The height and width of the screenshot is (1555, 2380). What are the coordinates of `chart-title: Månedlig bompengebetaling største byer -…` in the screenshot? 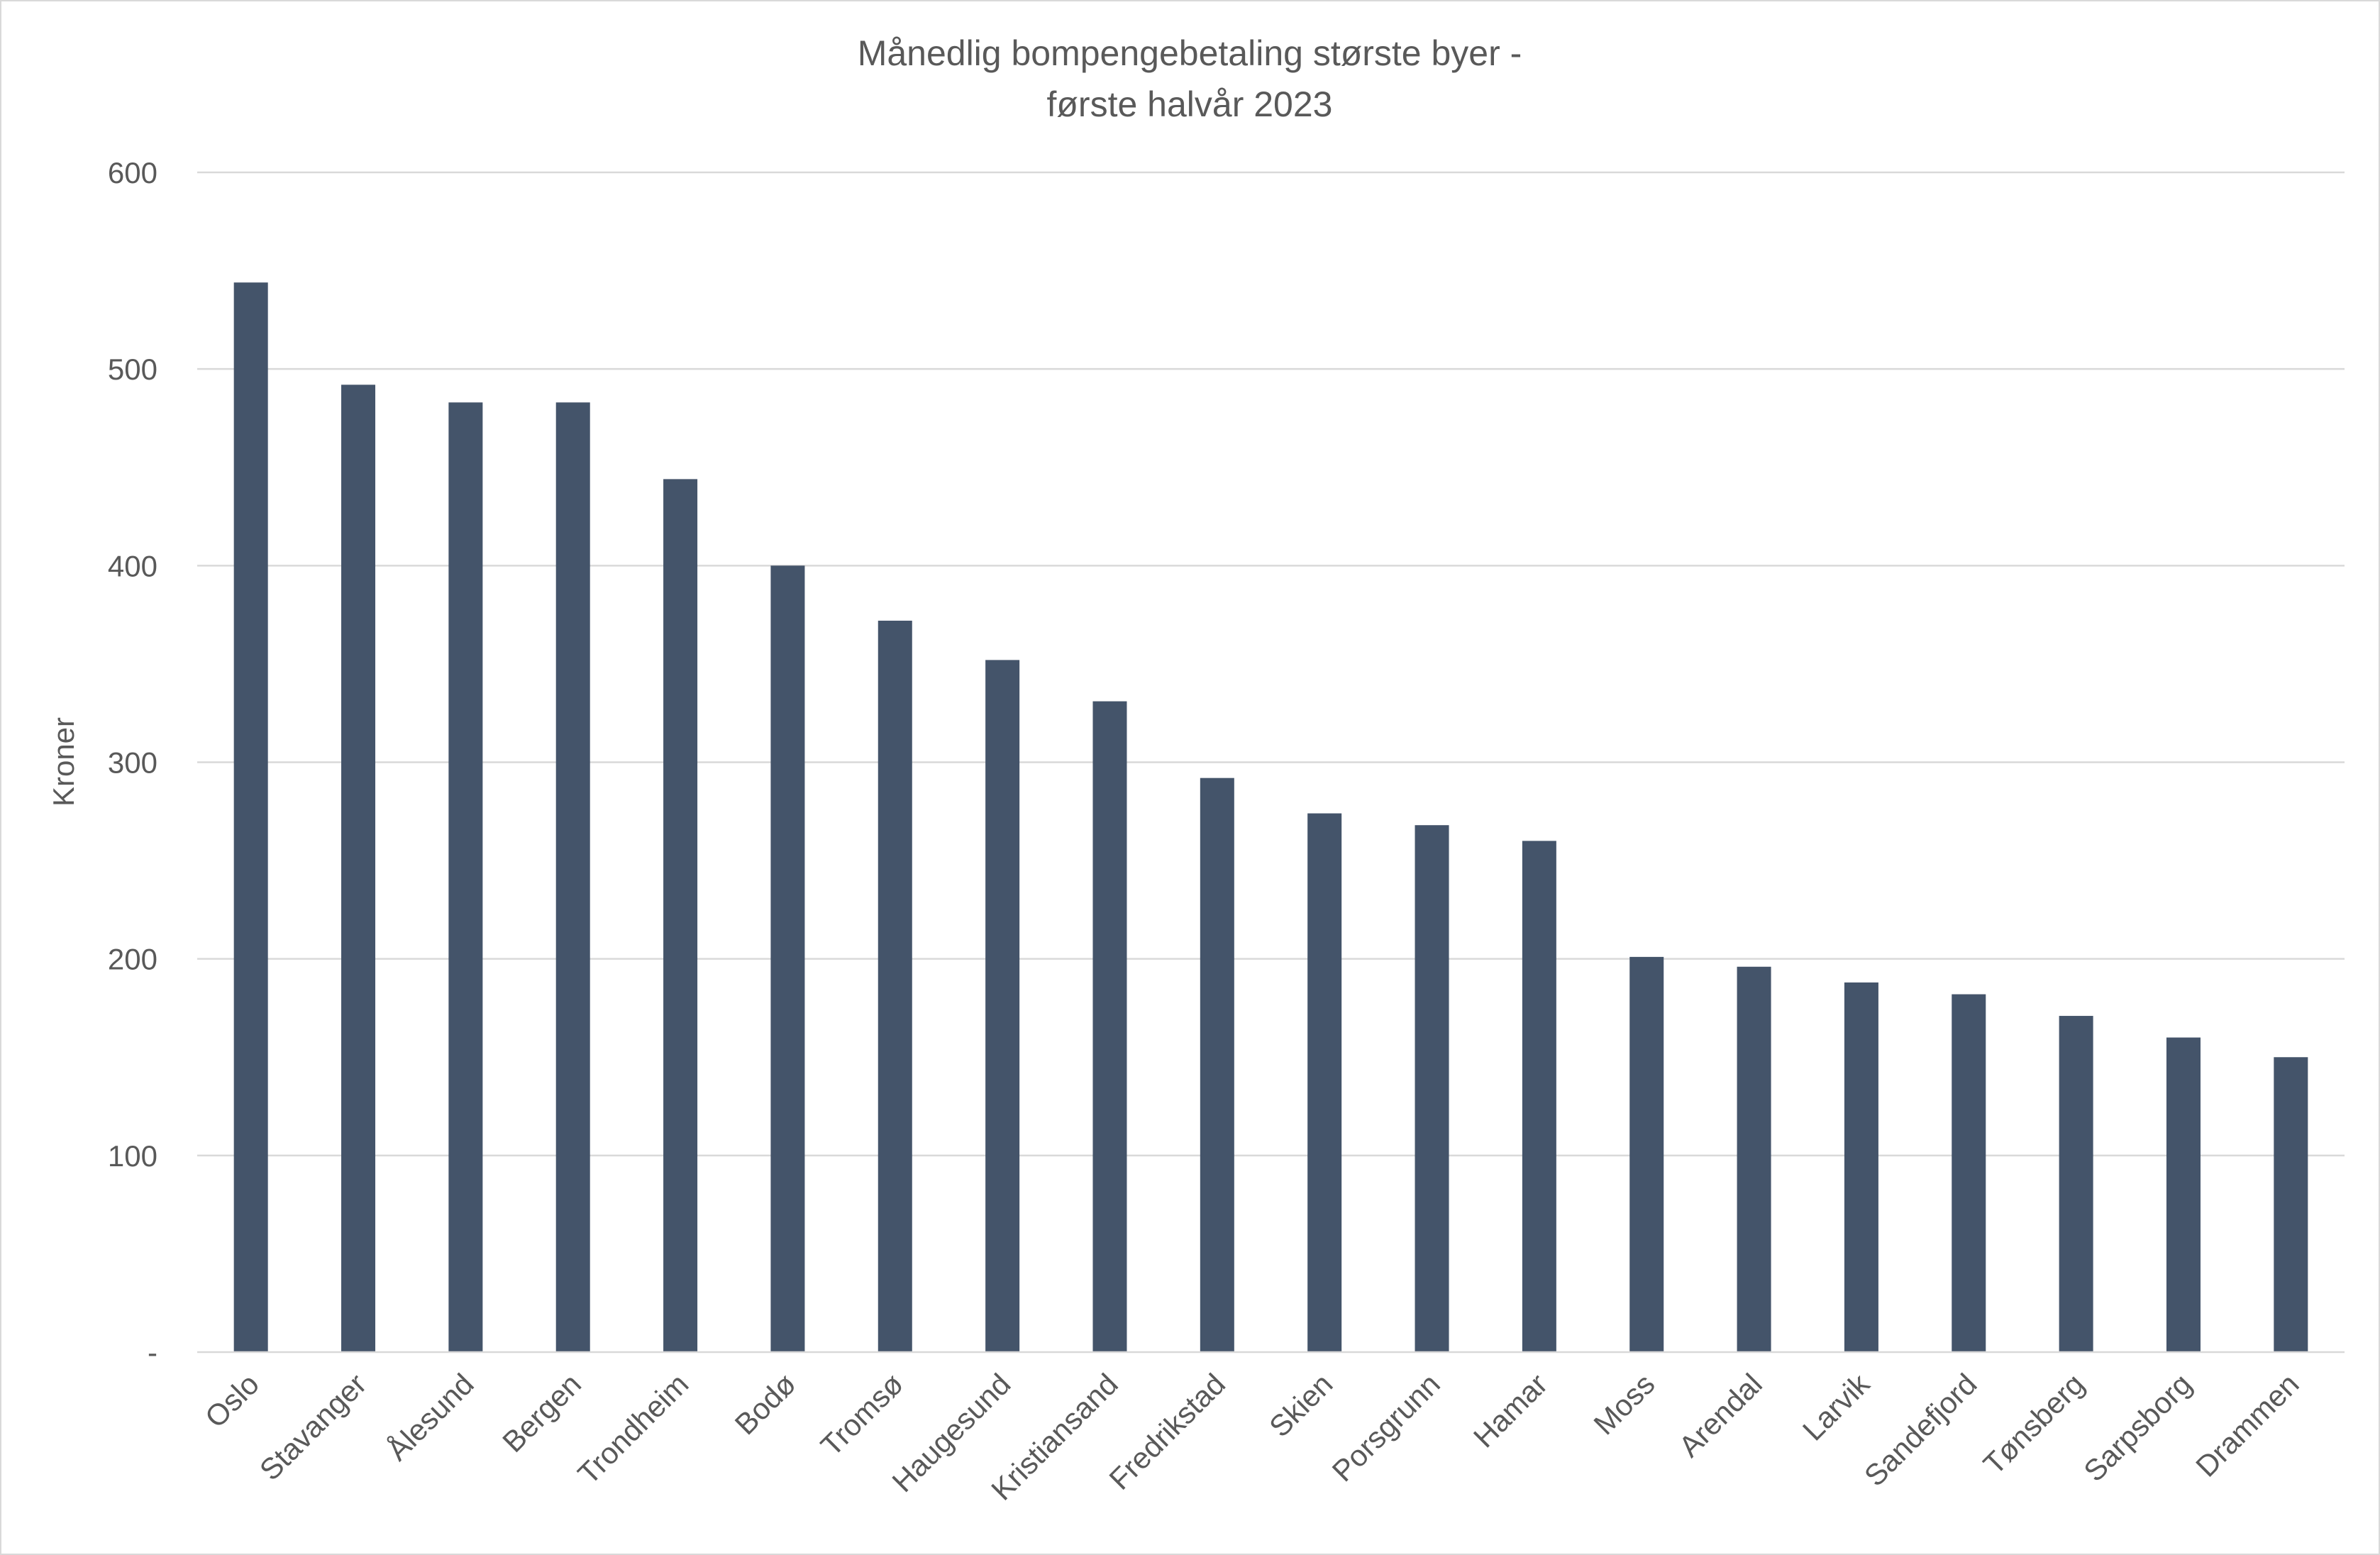 It's located at (1190, 78).